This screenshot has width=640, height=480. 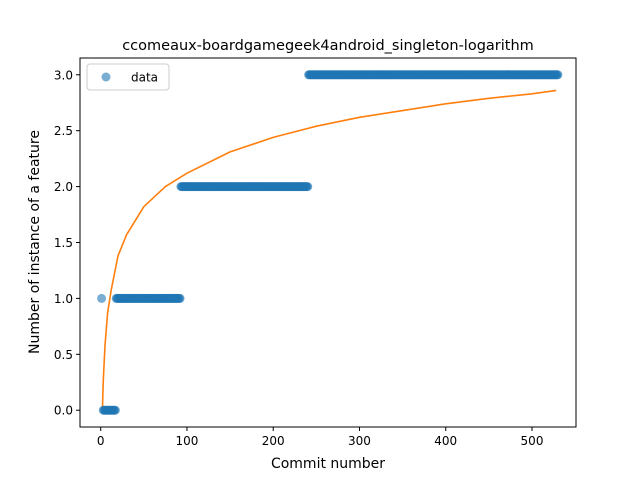 I want to click on legend-marker-data, so click(x=106, y=77).